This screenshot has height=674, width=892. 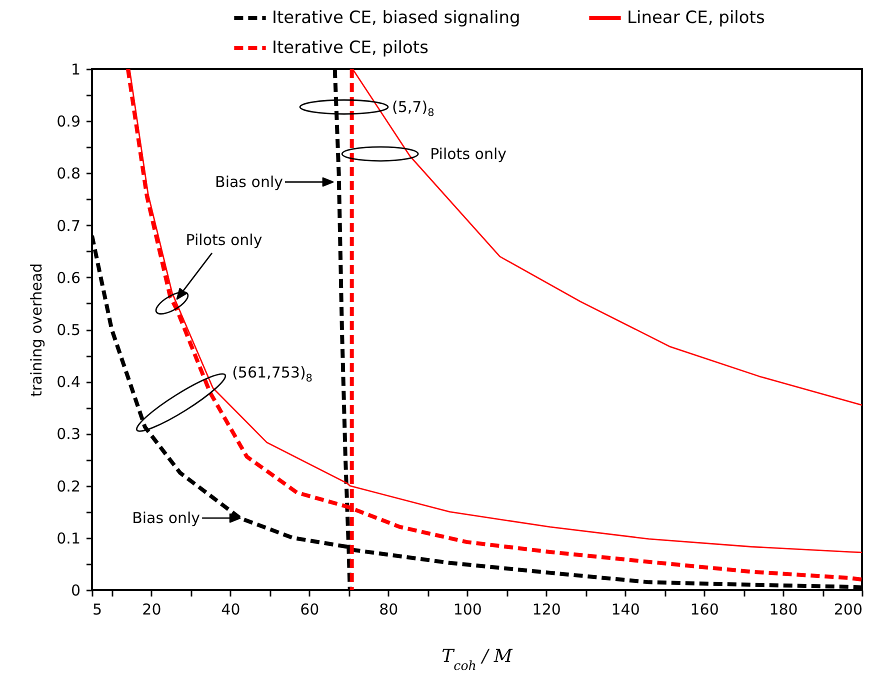 What do you see at coordinates (783, 609) in the screenshot?
I see `x-tick-label: 180` at bounding box center [783, 609].